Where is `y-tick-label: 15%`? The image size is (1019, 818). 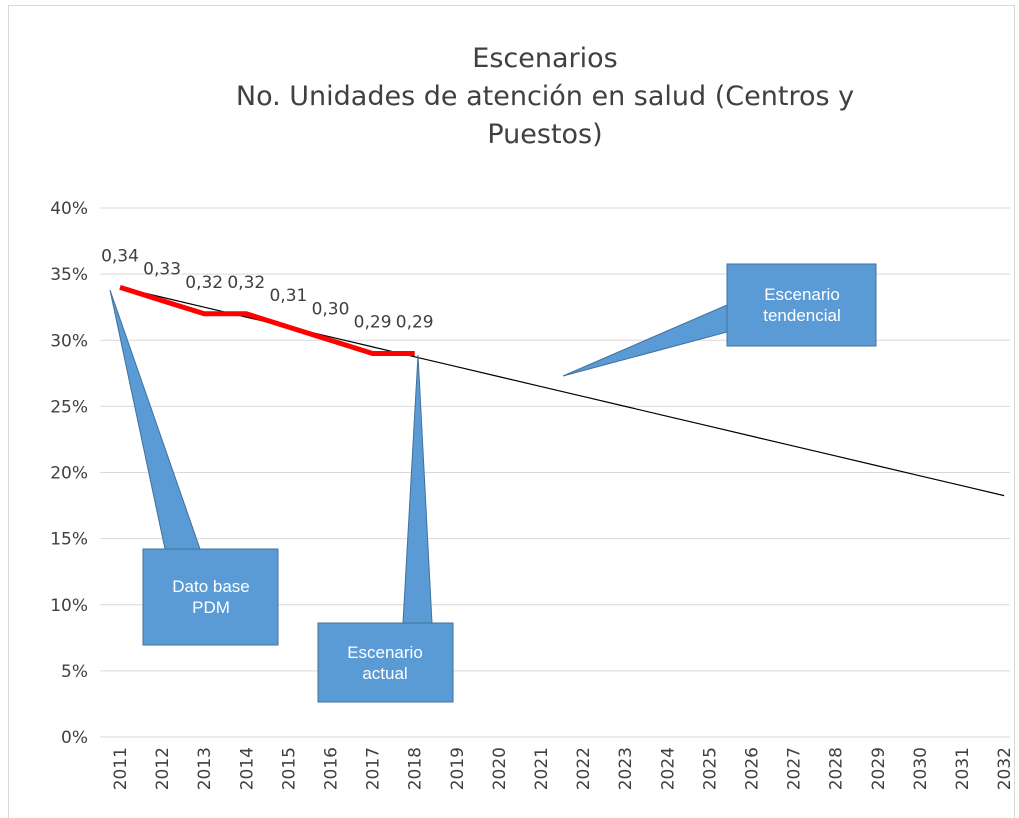 y-tick-label: 15% is located at coordinates (69, 540).